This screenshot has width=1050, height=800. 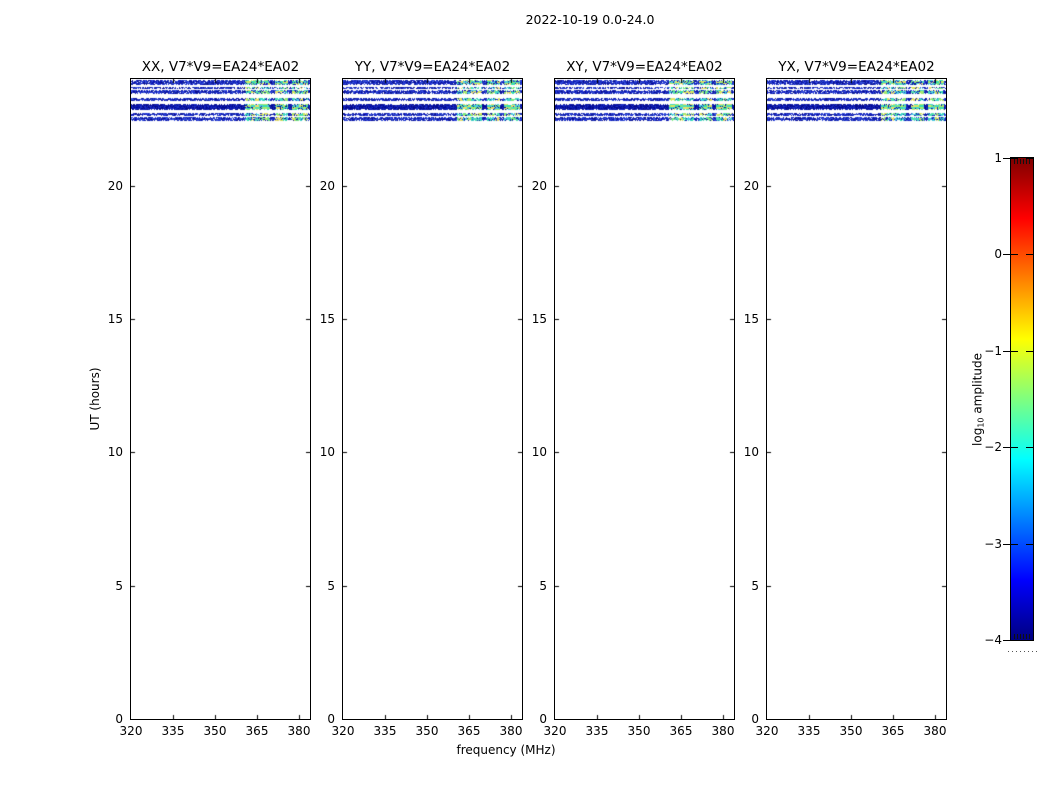 I want to click on colorbar-label: log10 amplitude, so click(x=978, y=400).